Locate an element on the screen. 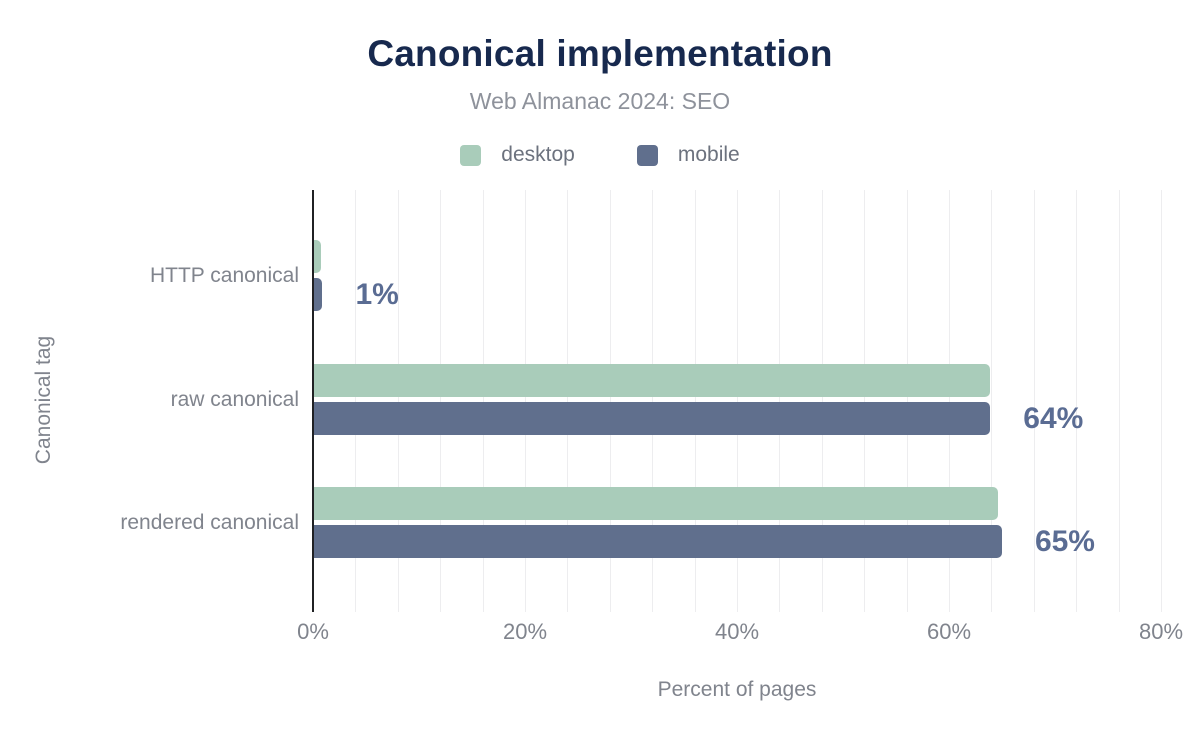 This screenshot has width=1200, height=742. legend-swatch-mobile-icon is located at coordinates (647, 155).